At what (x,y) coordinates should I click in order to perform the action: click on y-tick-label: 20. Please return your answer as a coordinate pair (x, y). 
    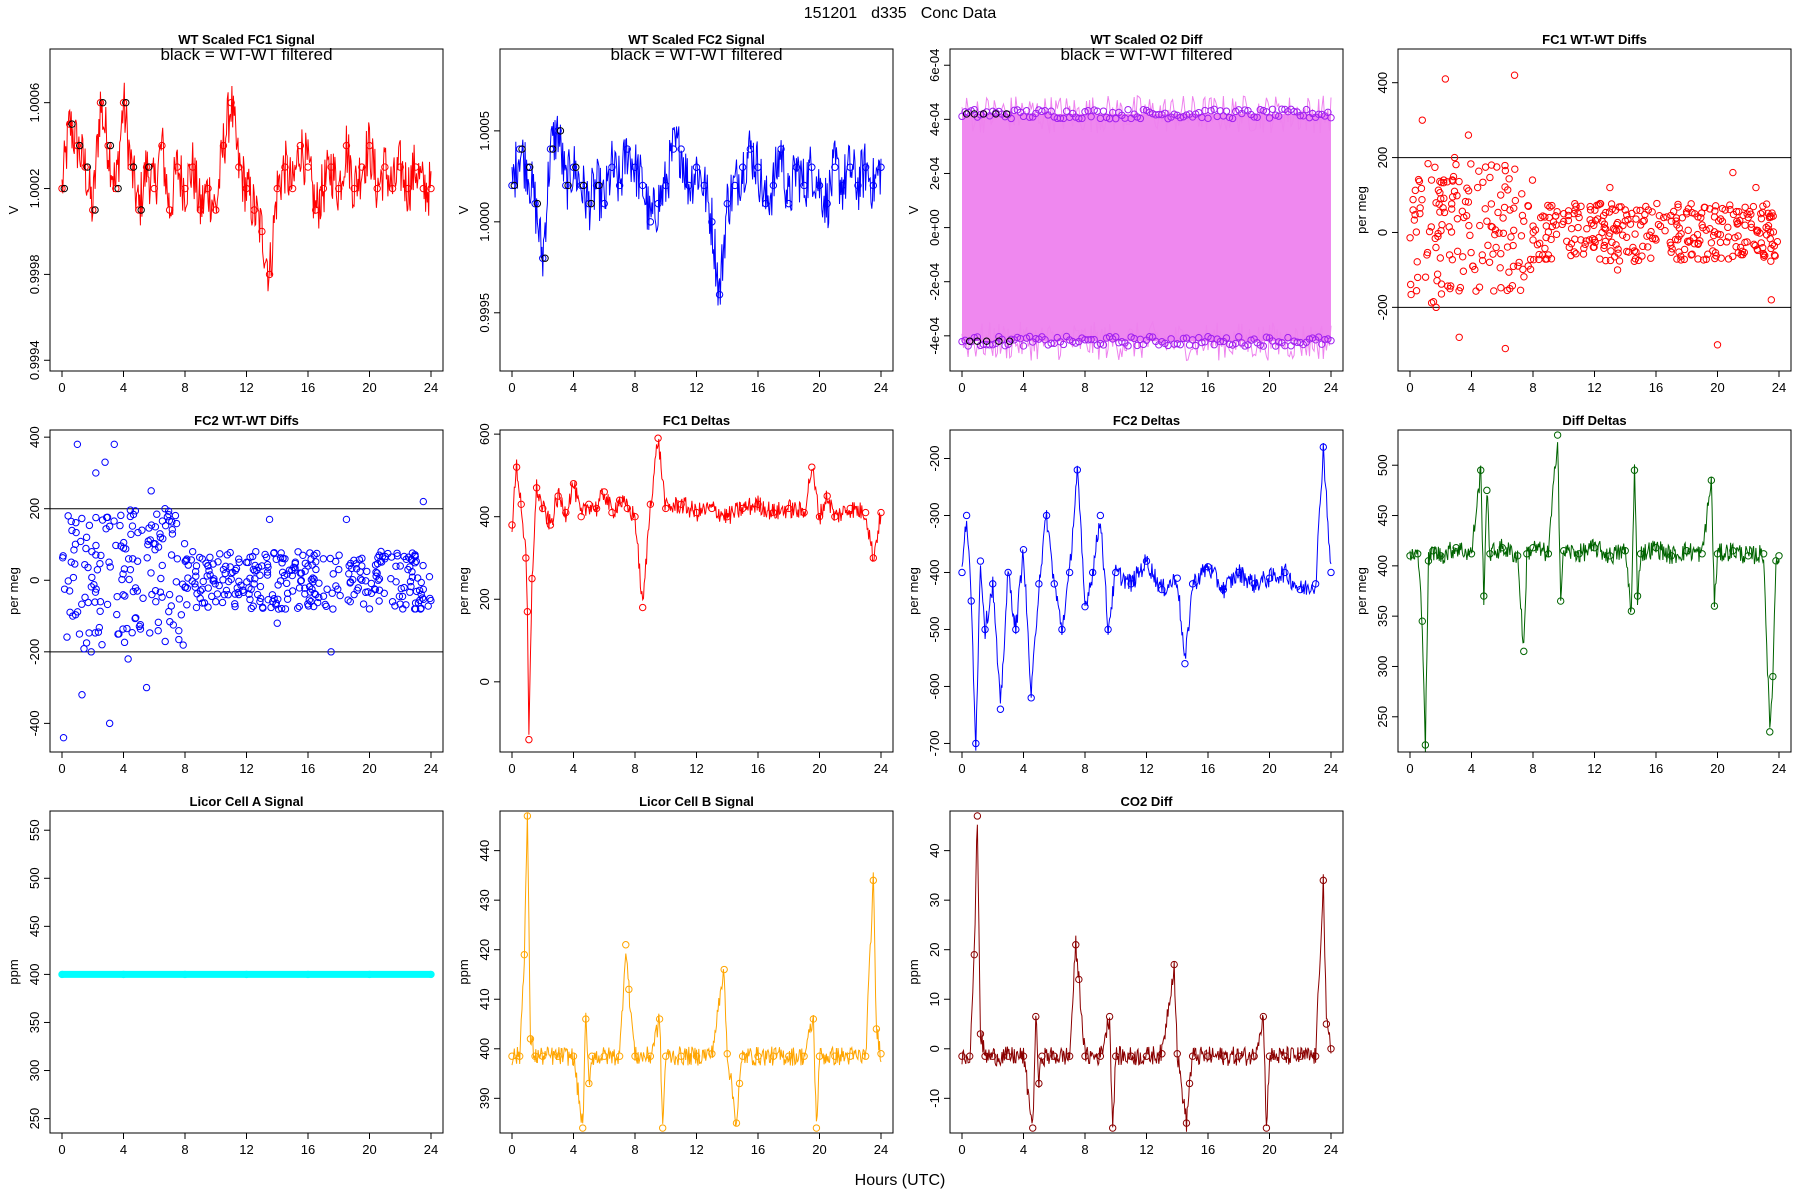
    Looking at the image, I should click on (934, 949).